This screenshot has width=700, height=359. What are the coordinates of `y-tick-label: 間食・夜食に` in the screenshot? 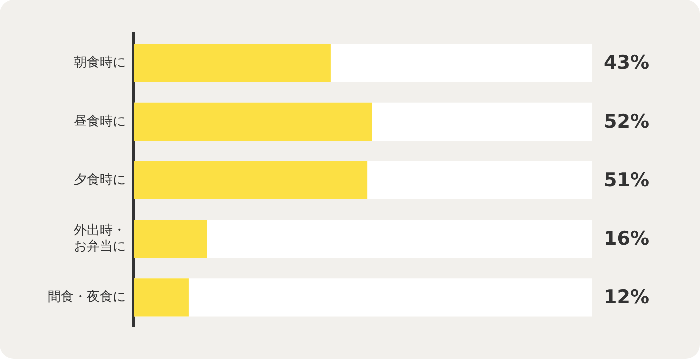 It's located at (87, 297).